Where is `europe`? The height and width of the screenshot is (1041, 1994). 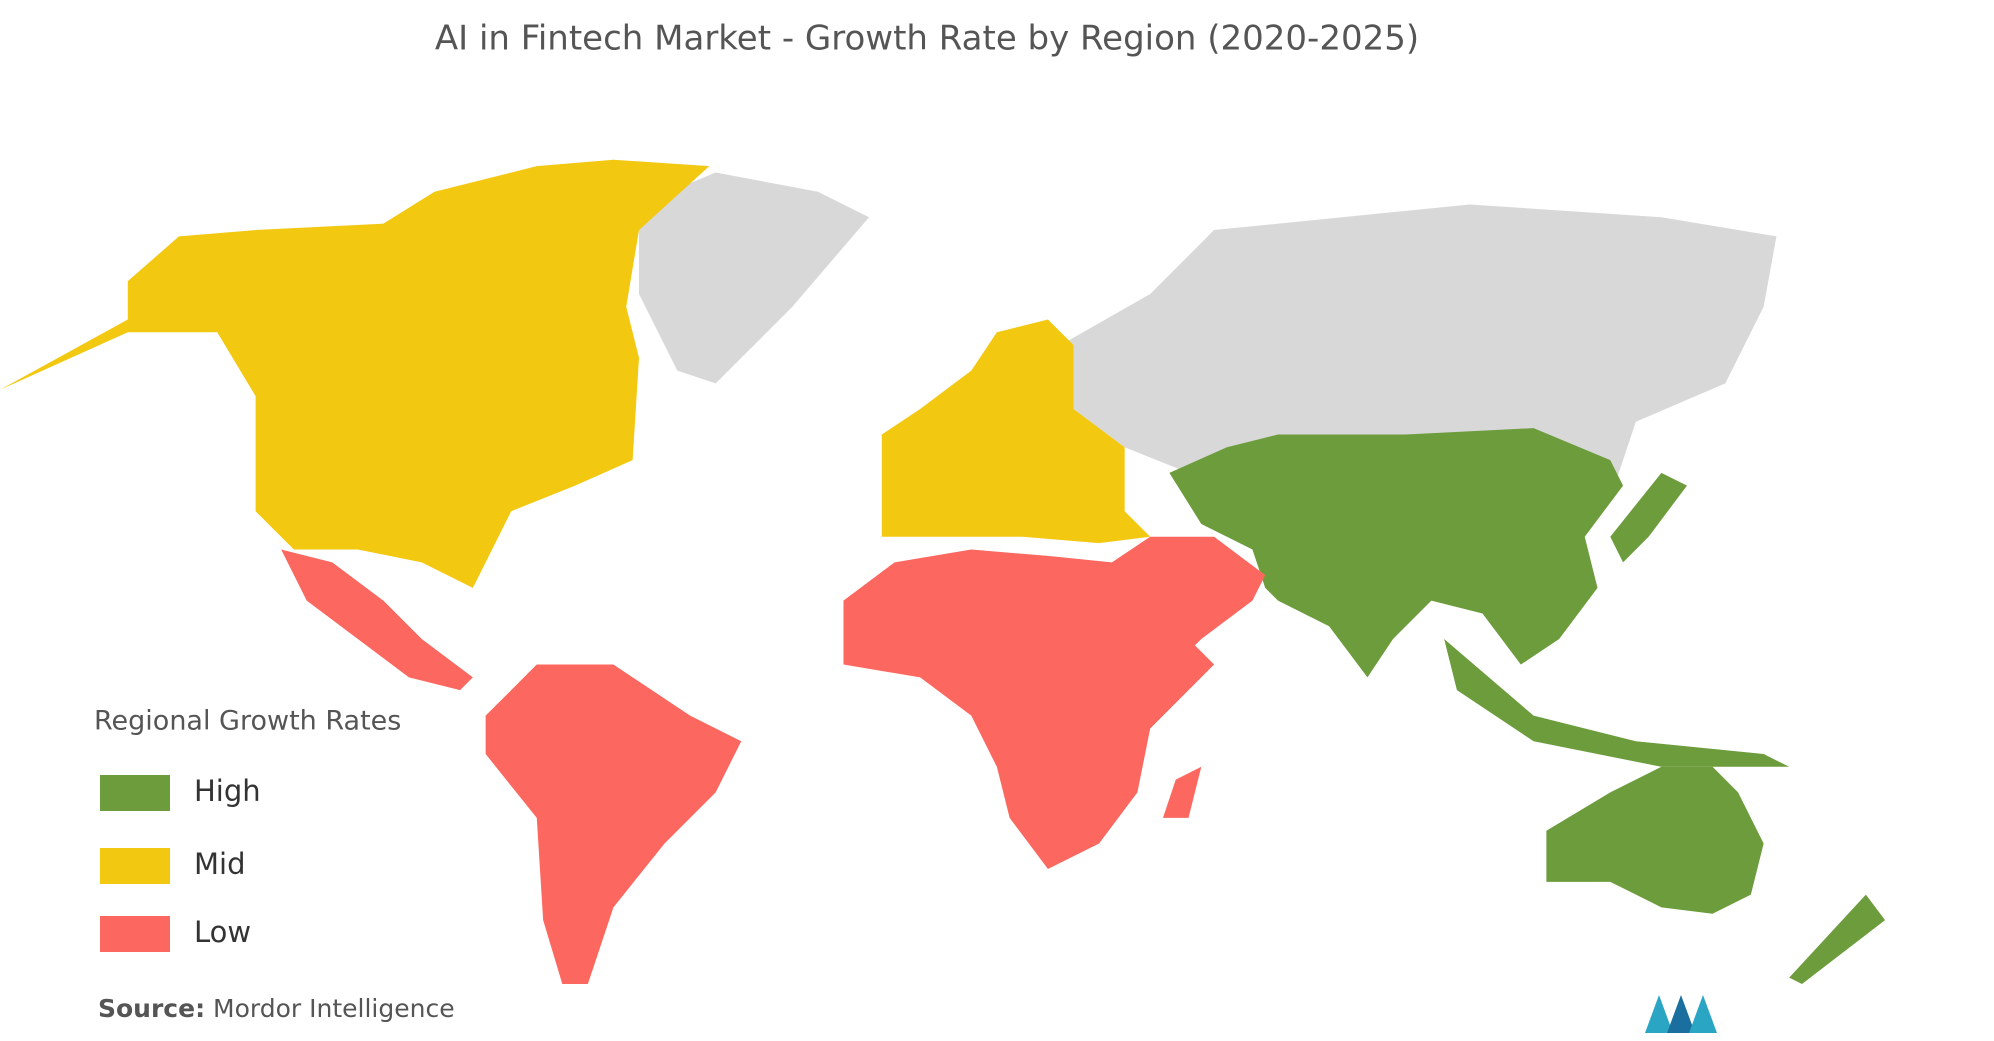 europe is located at coordinates (1016, 431).